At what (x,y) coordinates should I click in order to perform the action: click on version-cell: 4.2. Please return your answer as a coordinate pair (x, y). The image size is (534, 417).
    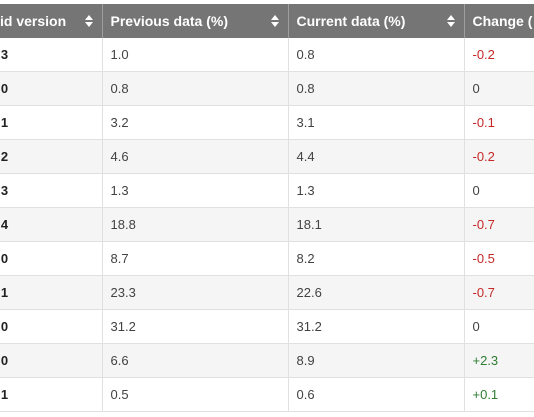
    Looking at the image, I should click on (51, 156).